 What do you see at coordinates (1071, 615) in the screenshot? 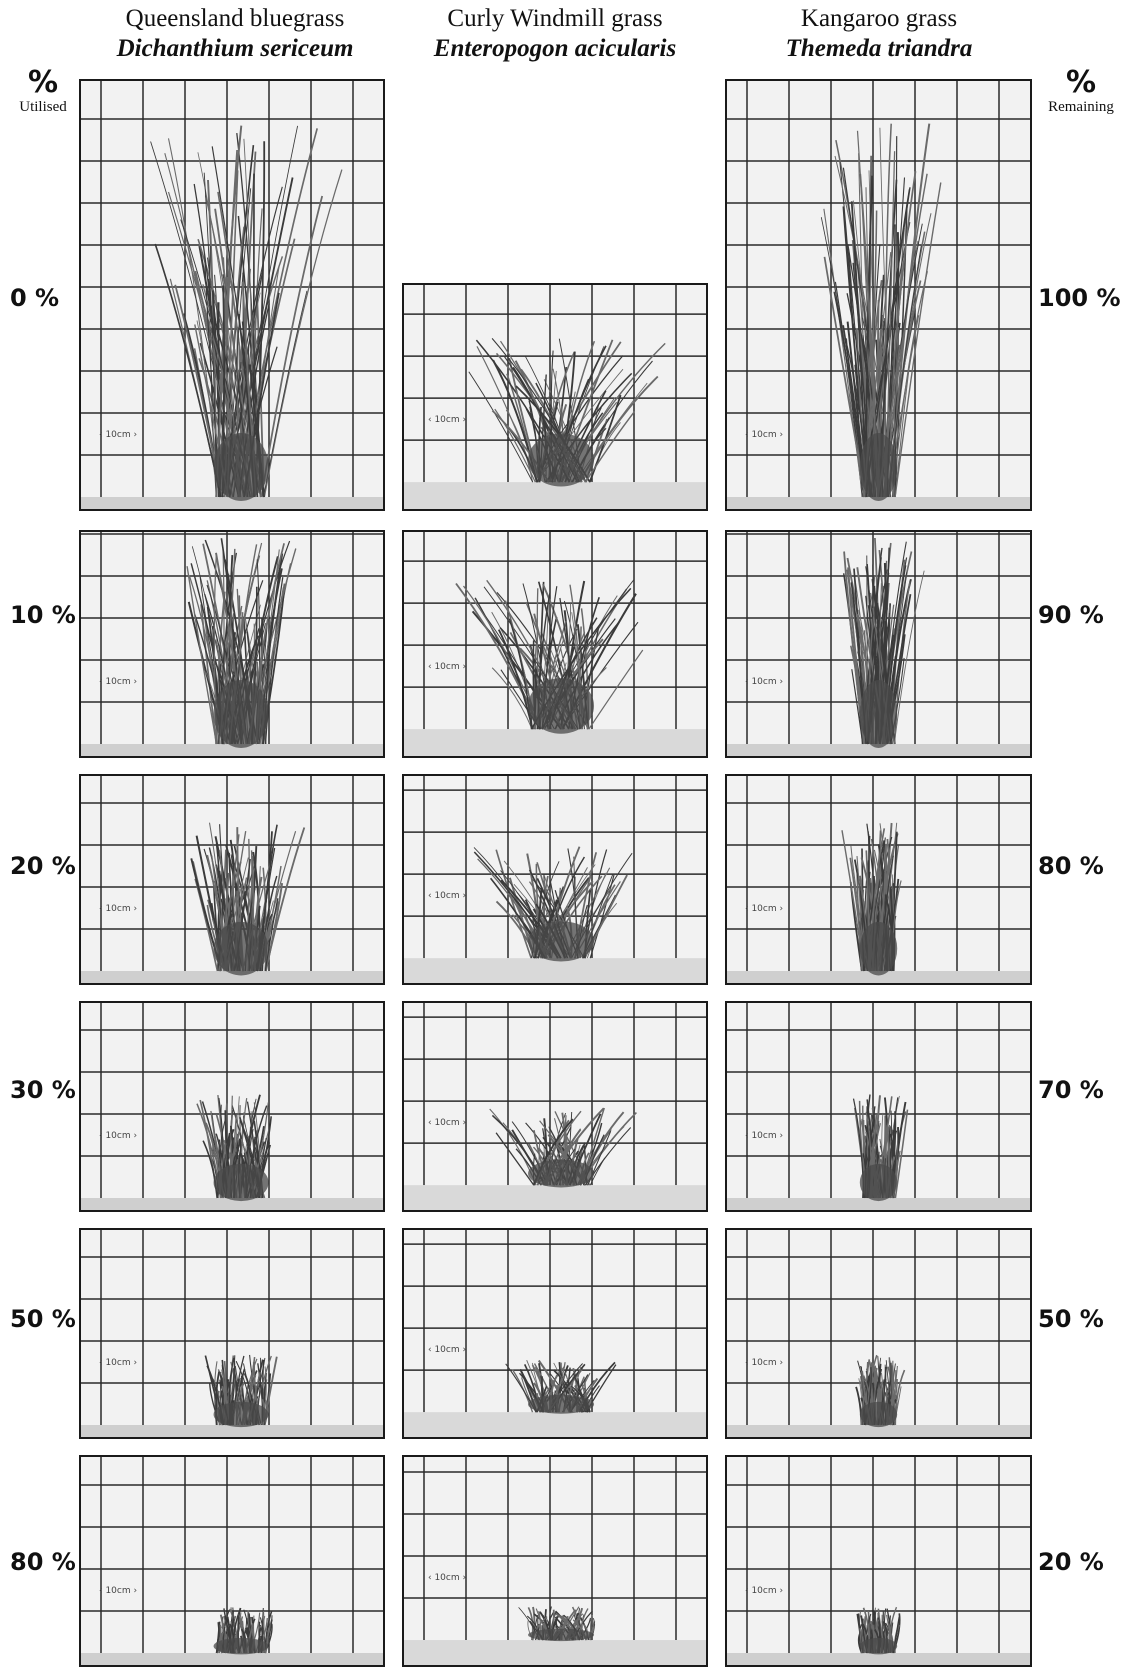
I see `row-label-remaining: 90 %` at bounding box center [1071, 615].